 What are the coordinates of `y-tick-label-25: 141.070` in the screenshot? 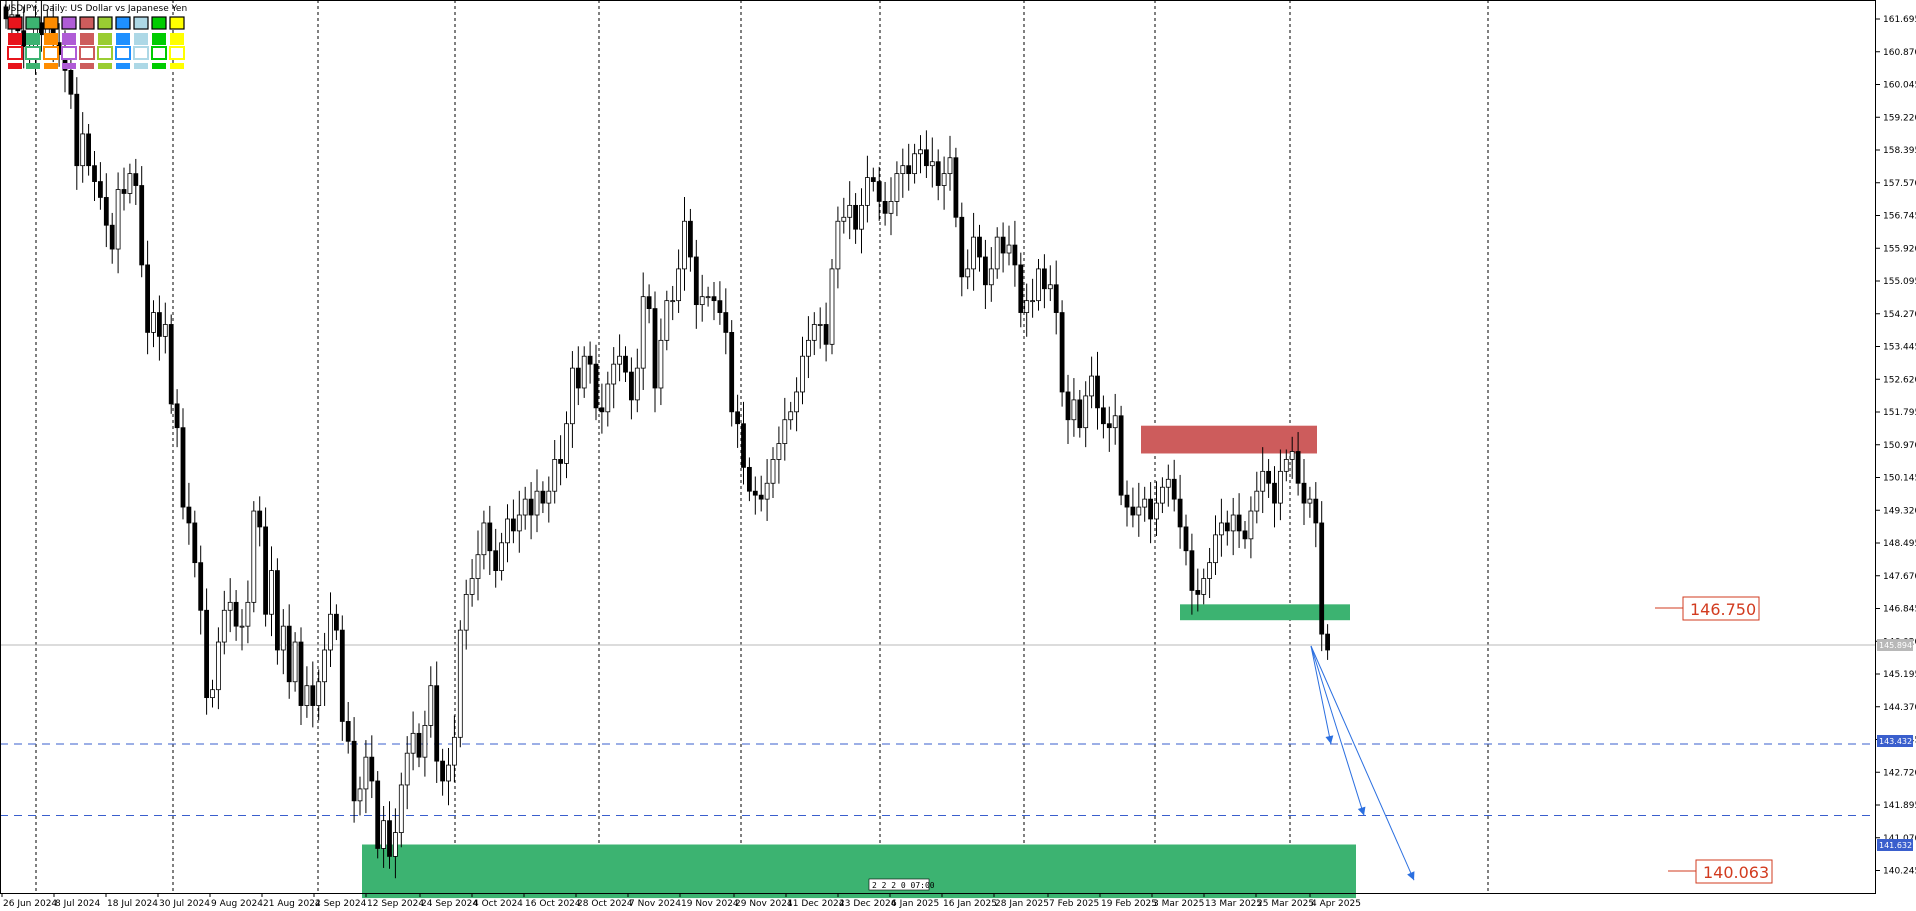 It's located at (1899, 839).